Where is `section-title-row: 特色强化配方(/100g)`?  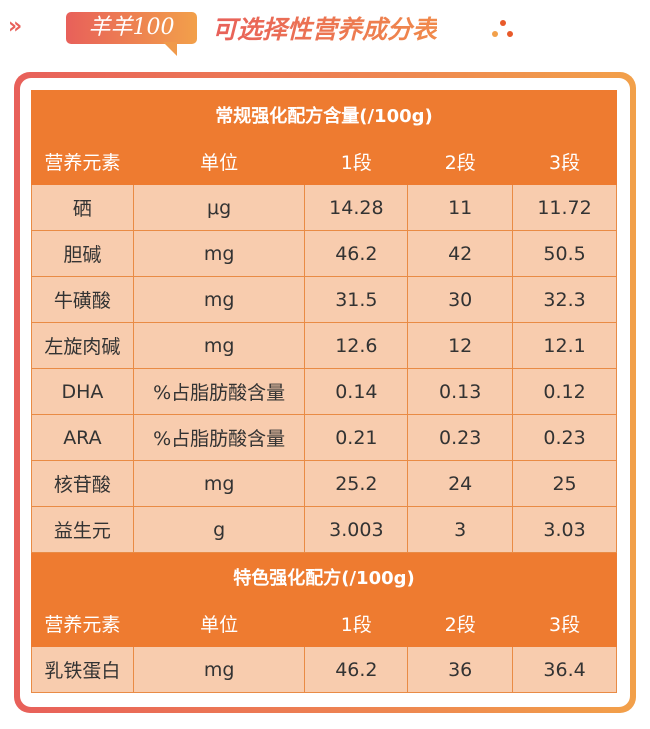 section-title-row: 特色强化配方(/100g) is located at coordinates (324, 576).